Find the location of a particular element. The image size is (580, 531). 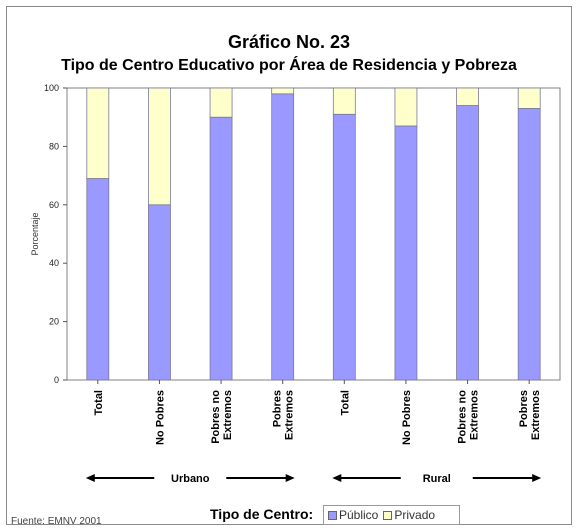

legend-swatch-publico is located at coordinates (332, 515).